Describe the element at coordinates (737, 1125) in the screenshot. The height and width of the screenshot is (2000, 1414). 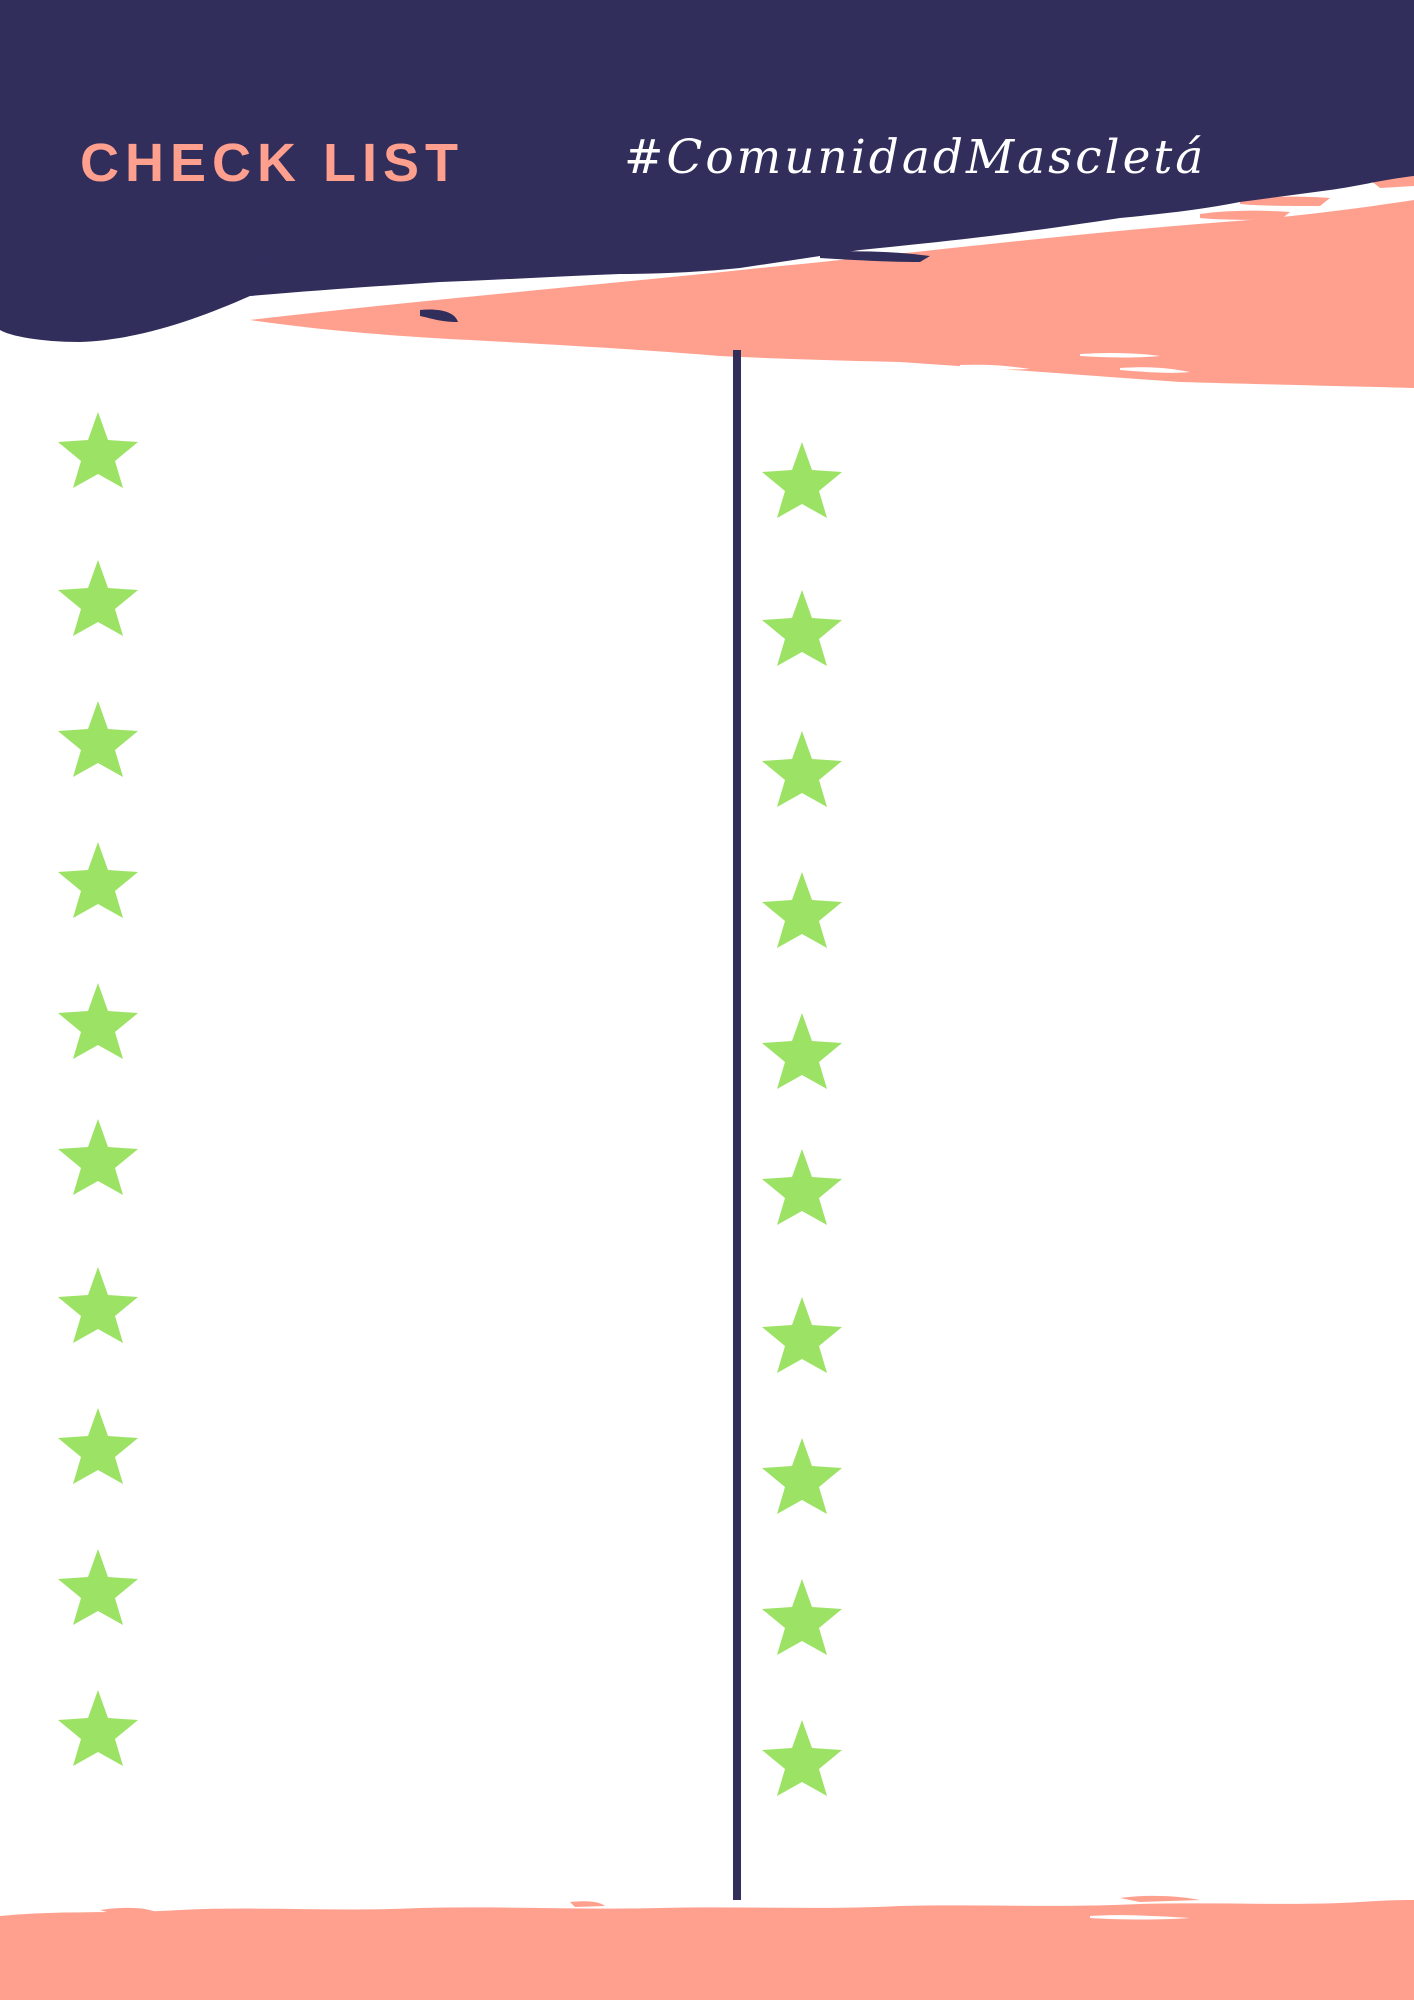
I see `column-divider` at that location.